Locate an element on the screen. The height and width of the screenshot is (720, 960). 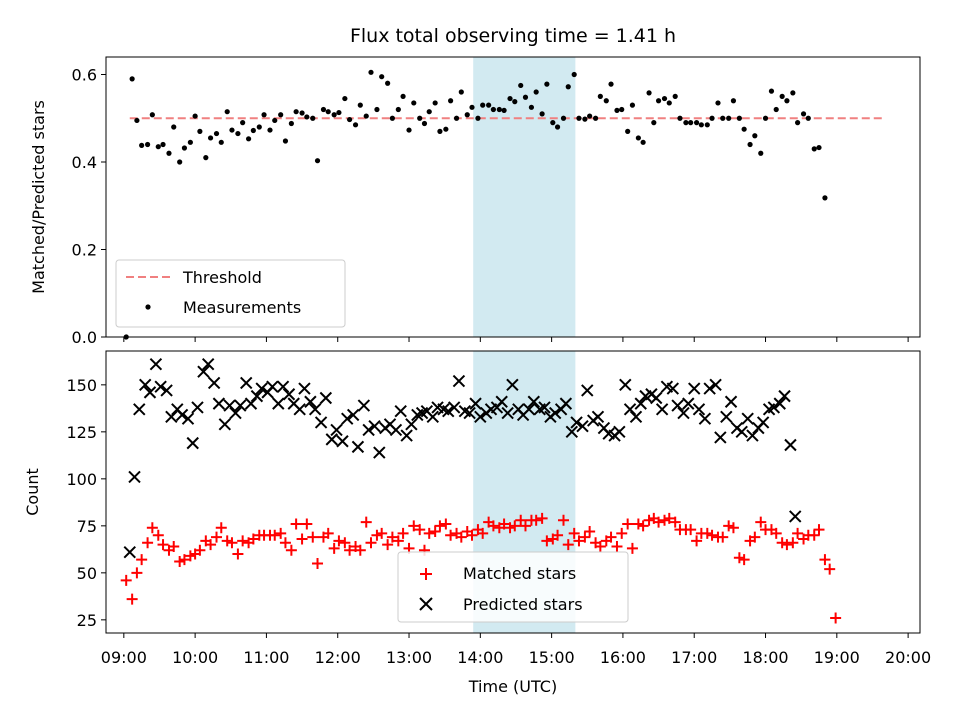
x-tick-label: 13:00 is located at coordinates (409, 657).